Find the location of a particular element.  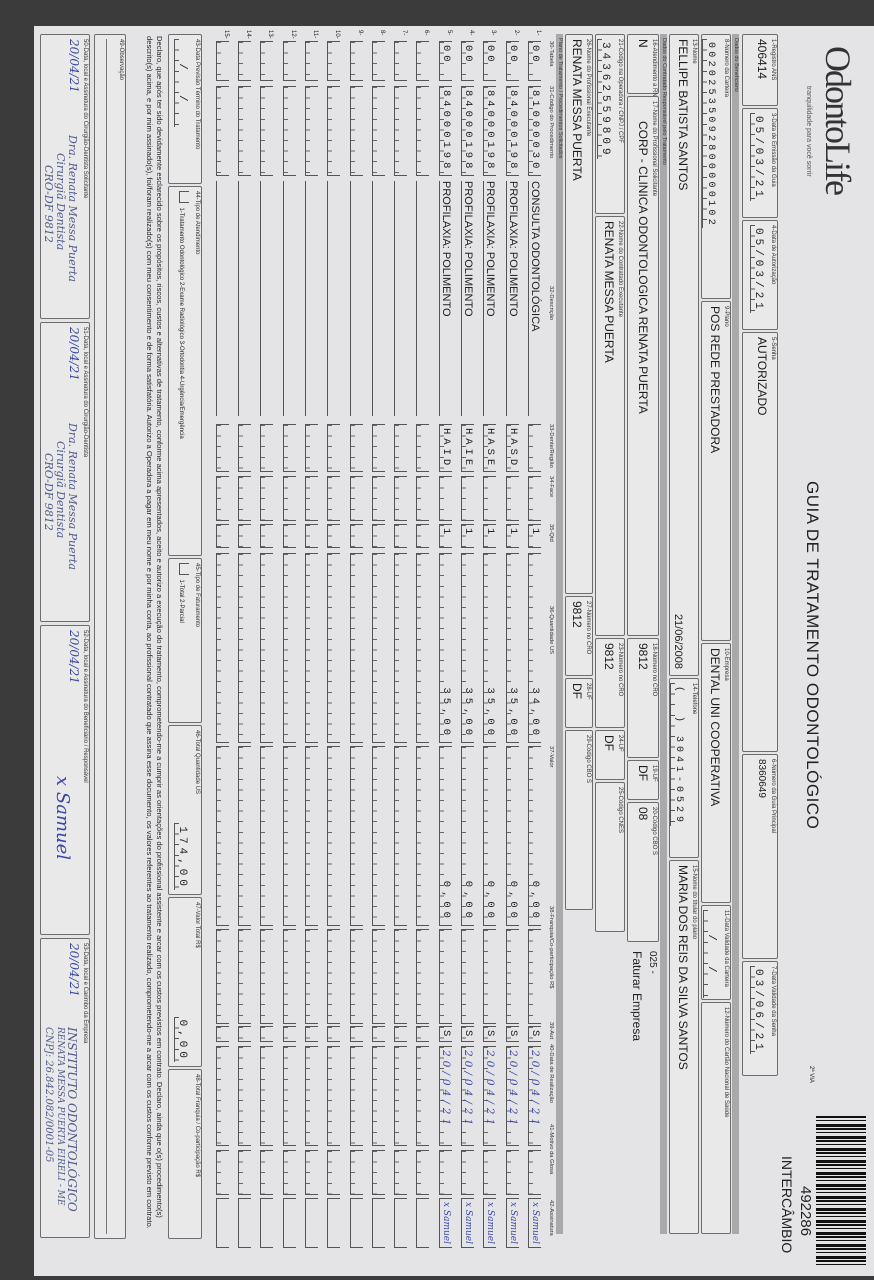

value: 03/06/21 is located at coordinates (757, 1010).